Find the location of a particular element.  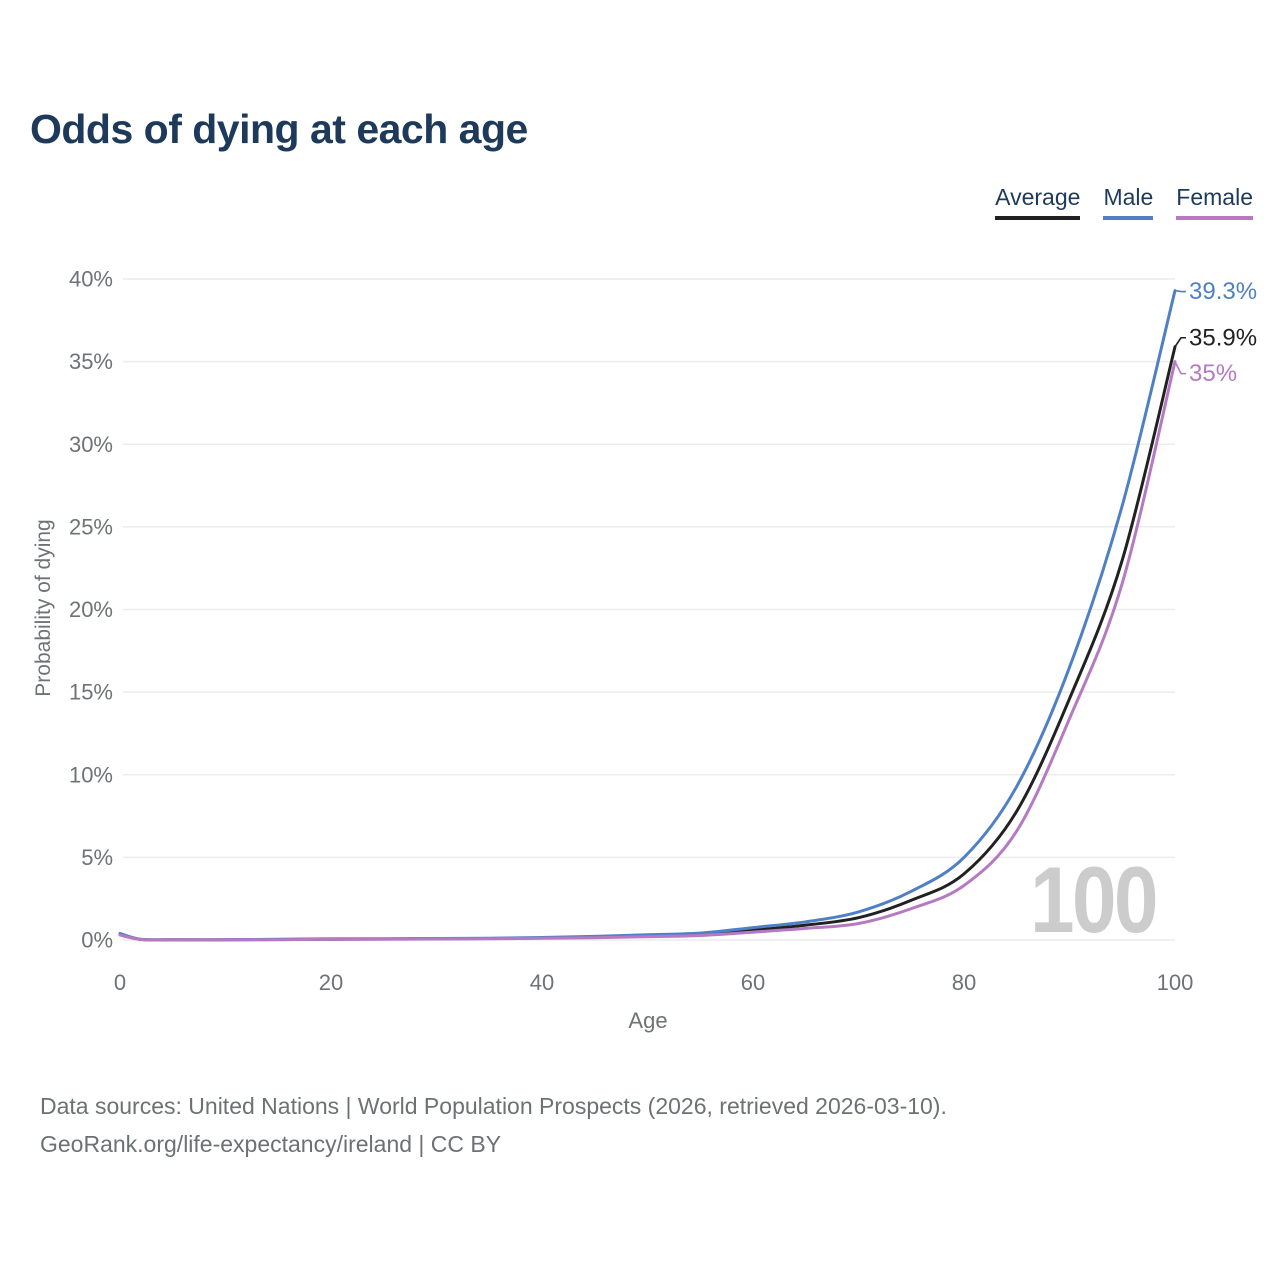

y-tick-label: 35% is located at coordinates (91, 361).